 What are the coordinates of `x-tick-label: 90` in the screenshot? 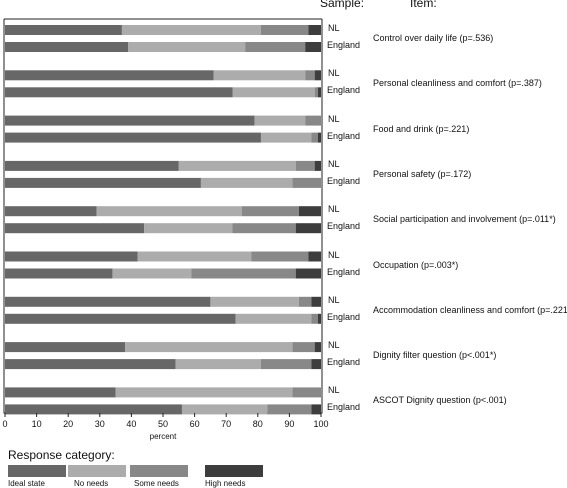 It's located at (289, 424).